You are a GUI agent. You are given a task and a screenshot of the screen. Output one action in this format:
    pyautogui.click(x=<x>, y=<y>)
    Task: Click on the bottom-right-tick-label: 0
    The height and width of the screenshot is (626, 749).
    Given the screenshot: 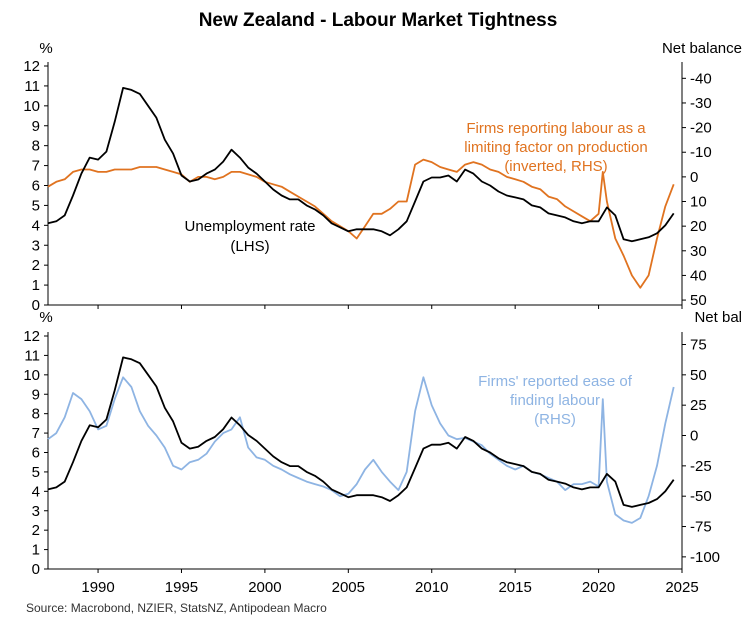 What is the action you would take?
    pyautogui.click(x=694, y=436)
    